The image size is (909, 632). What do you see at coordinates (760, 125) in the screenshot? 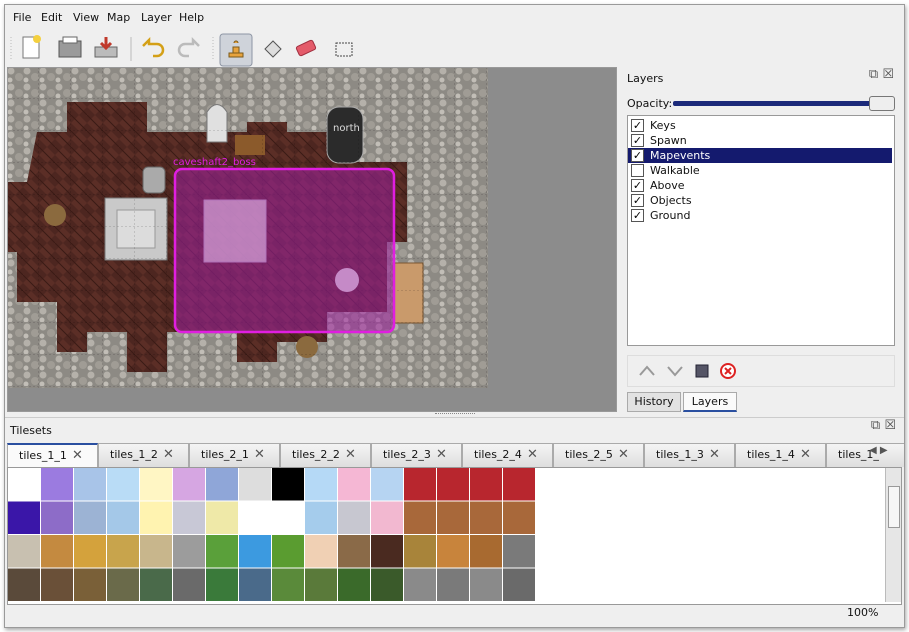
I see `layer-row: ✓ Keys` at bounding box center [760, 125].